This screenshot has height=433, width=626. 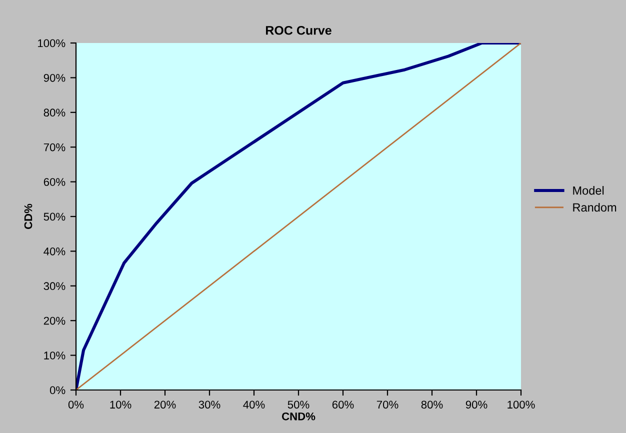 What do you see at coordinates (55, 216) in the screenshot?
I see `y-tick-label: 50%` at bounding box center [55, 216].